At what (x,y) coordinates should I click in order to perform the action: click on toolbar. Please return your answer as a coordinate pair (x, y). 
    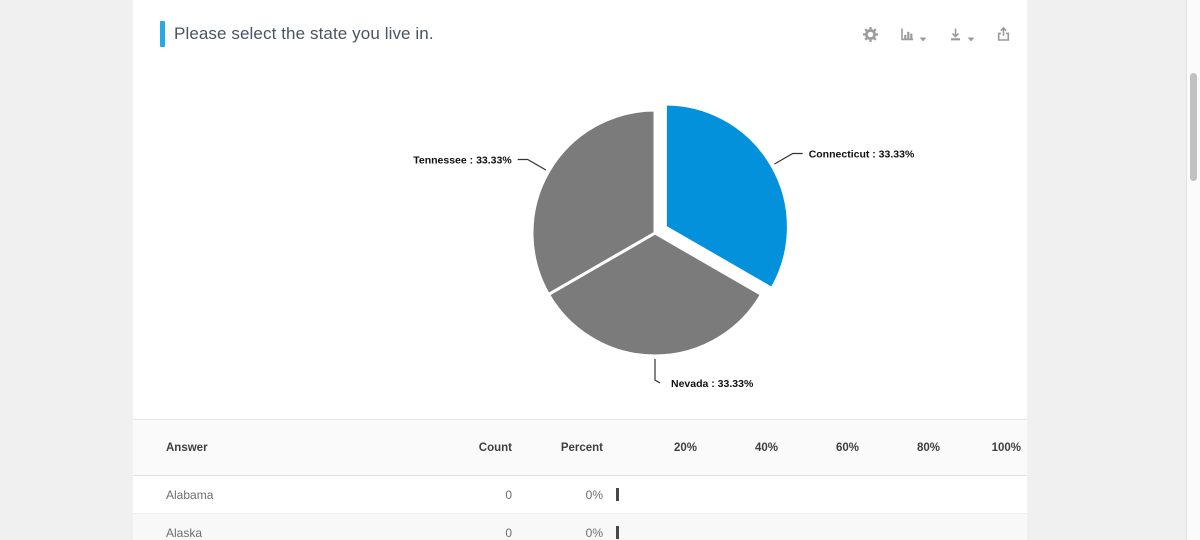
    Looking at the image, I should click on (937, 34).